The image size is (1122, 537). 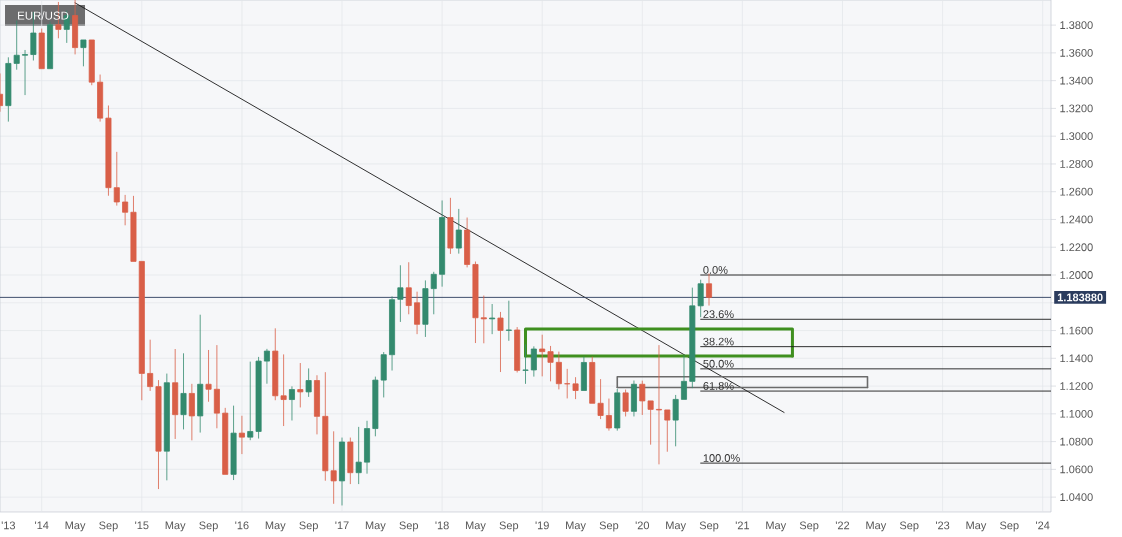 What do you see at coordinates (1076, 25) in the screenshot?
I see `y-tick-label: 1.3800` at bounding box center [1076, 25].